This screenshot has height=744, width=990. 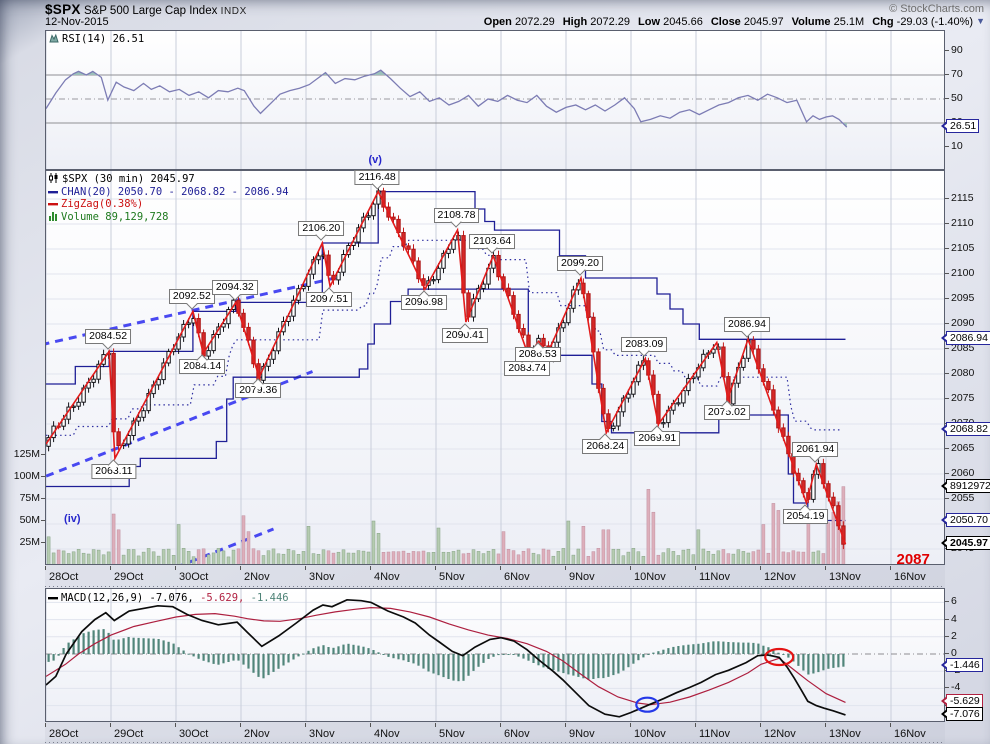 I want to click on volume-bars, so click(x=446, y=525).